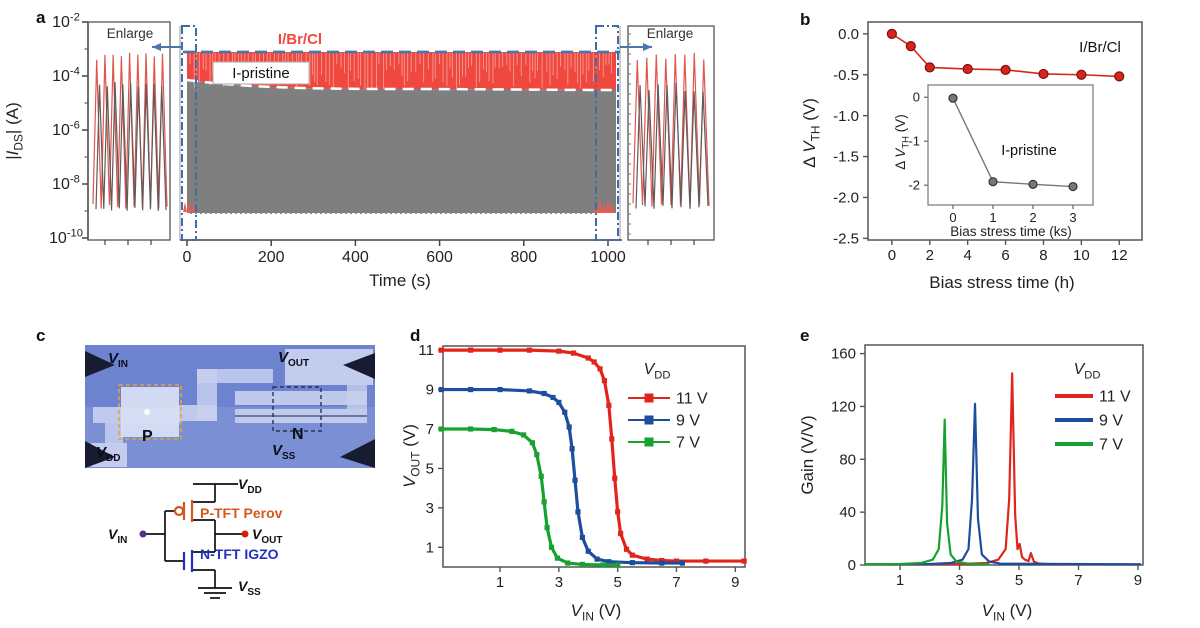 This screenshot has height=628, width=1200. What do you see at coordinates (1003, 133) in the screenshot?
I see `plot-b` at bounding box center [1003, 133].